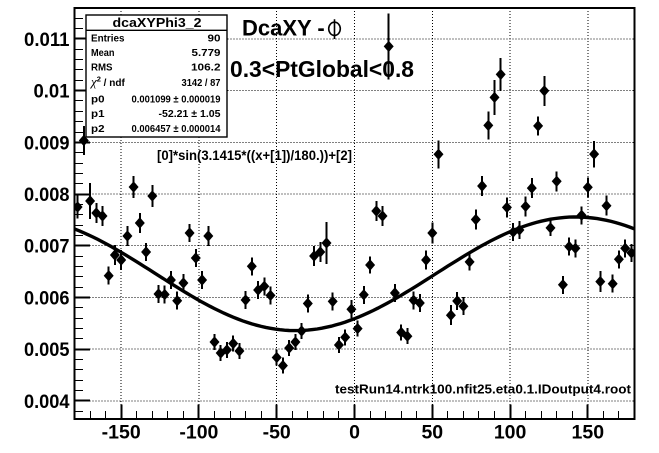 The image size is (659, 453). What do you see at coordinates (121, 433) in the screenshot?
I see `svg-text: -150` at bounding box center [121, 433].